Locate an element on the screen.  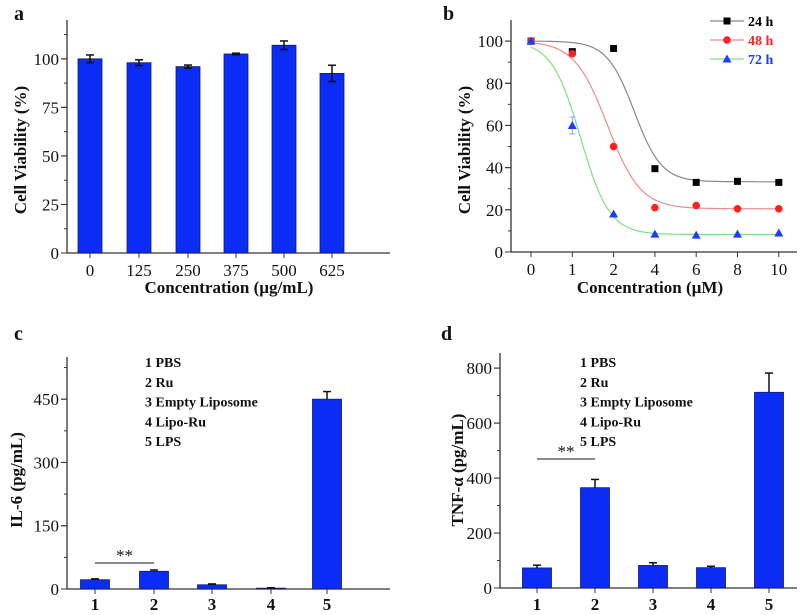
series-48h is located at coordinates (655, 125).